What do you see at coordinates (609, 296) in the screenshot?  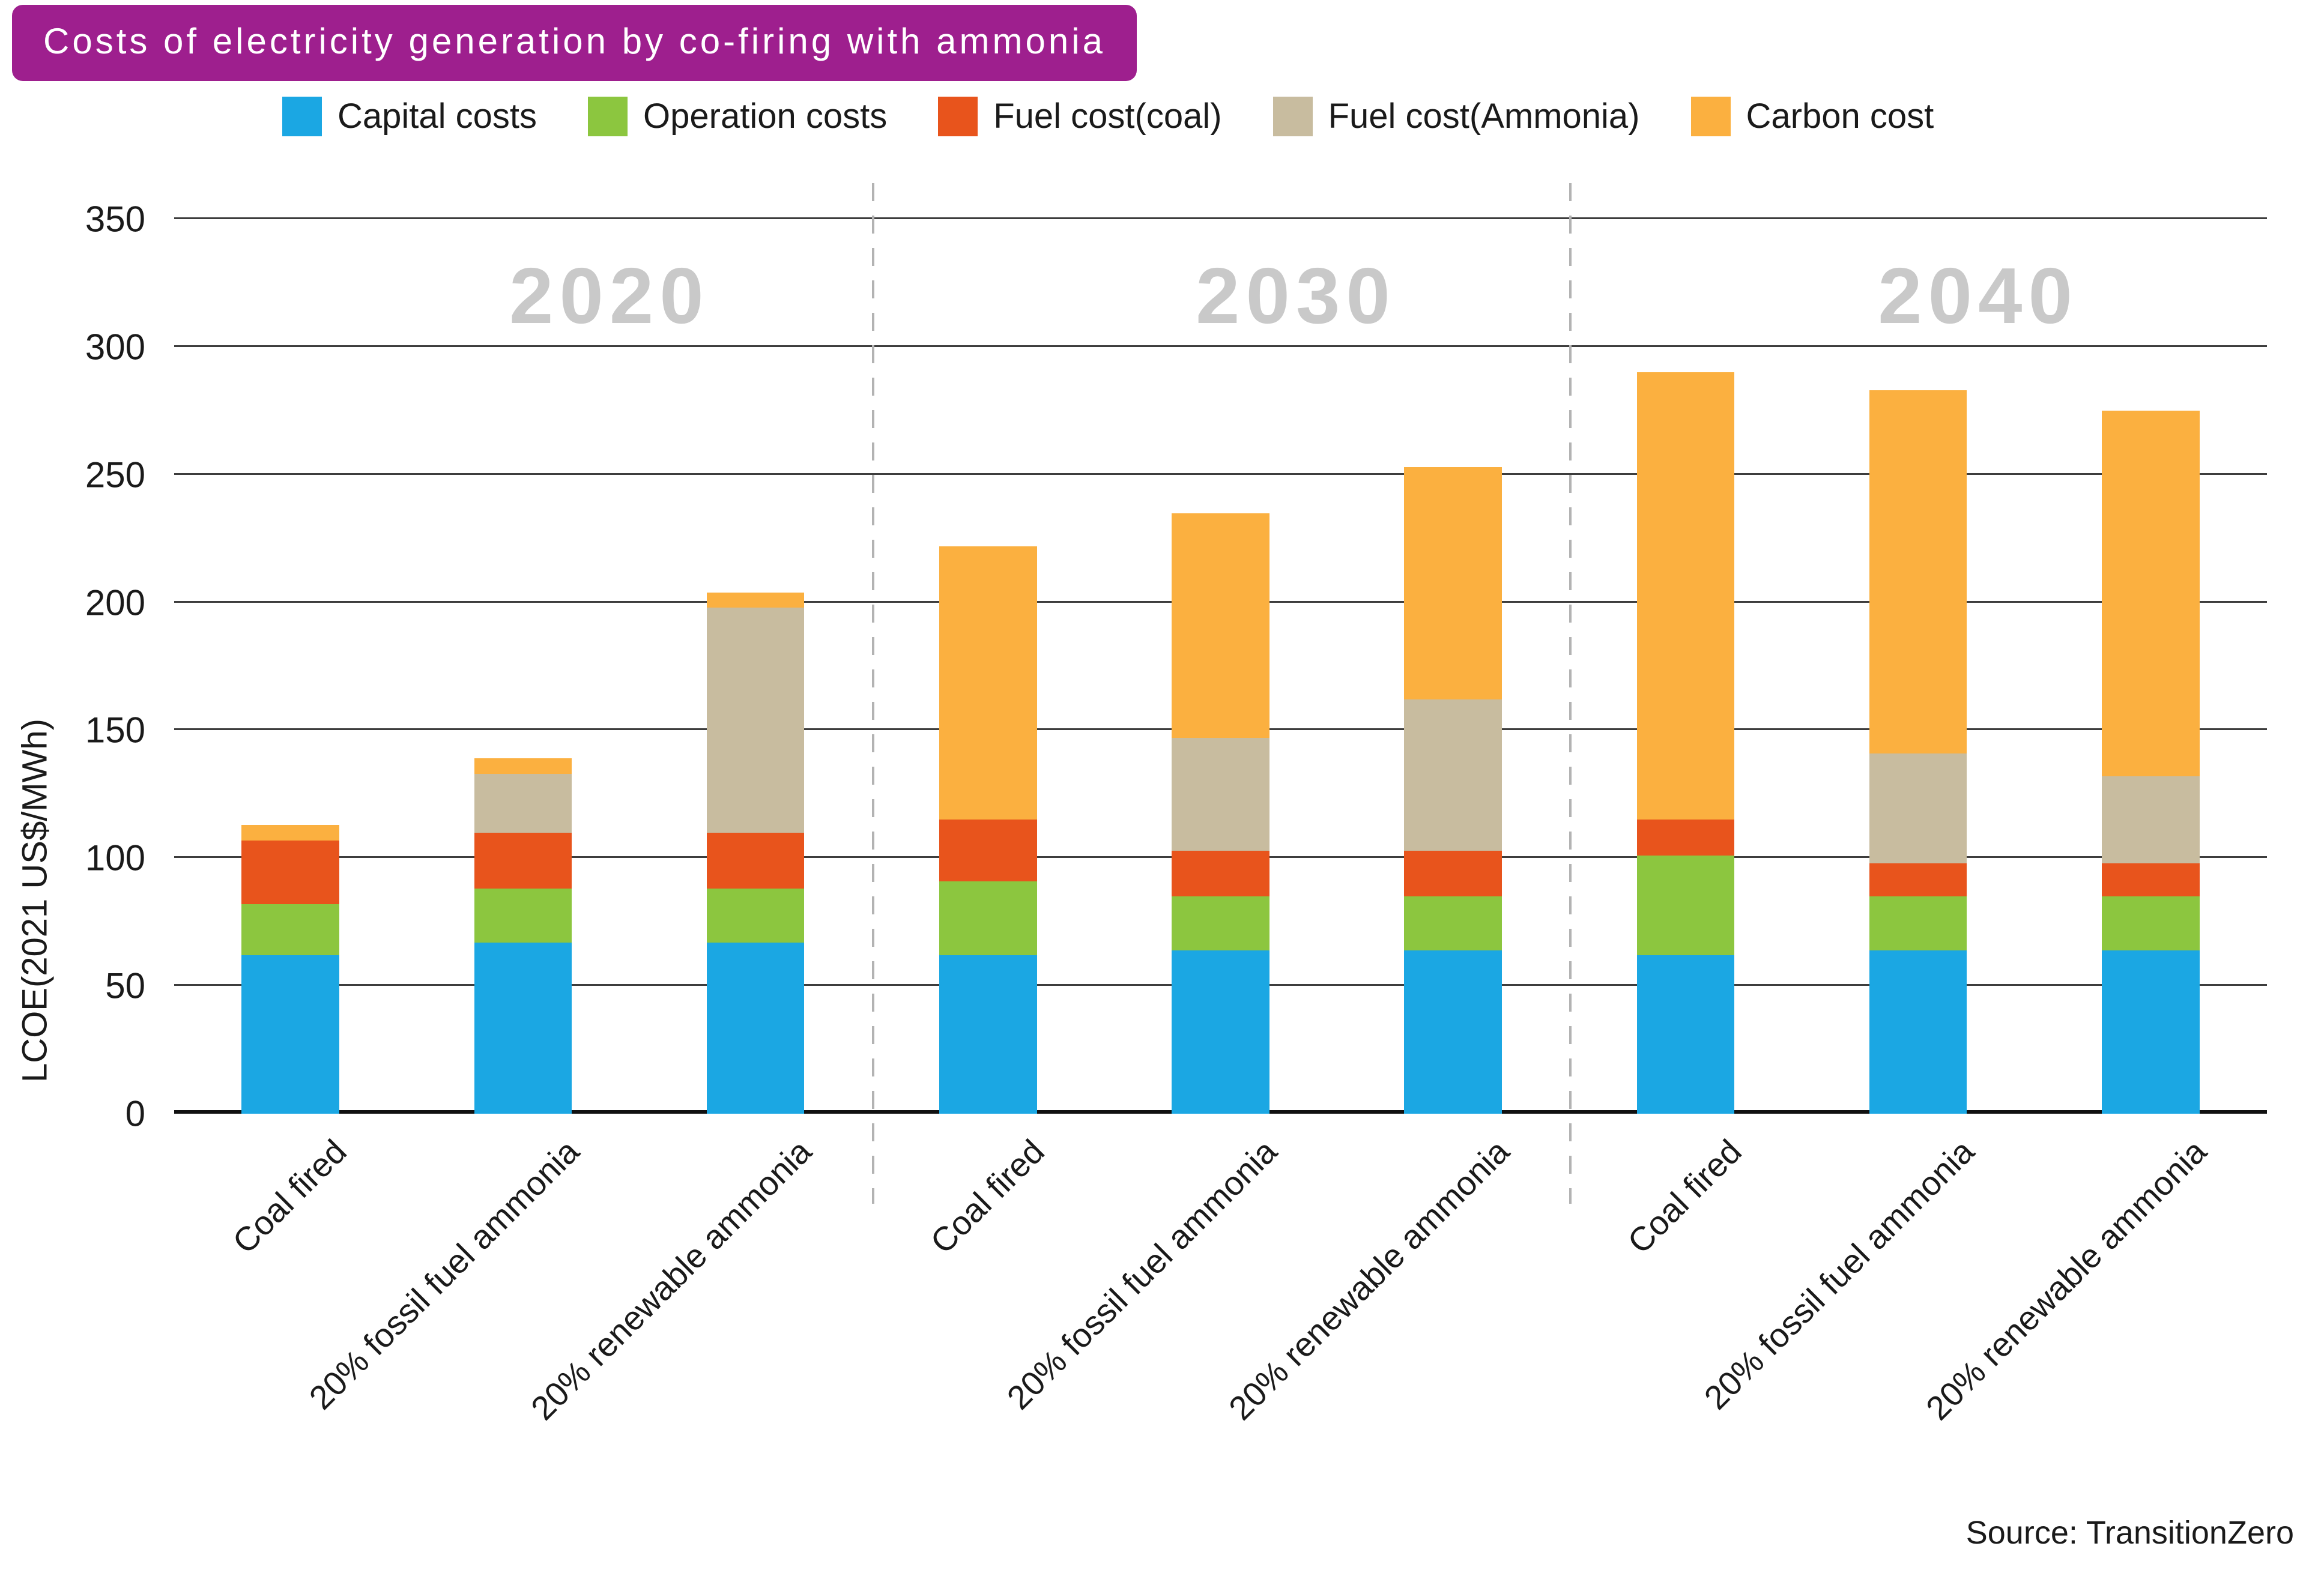 I see `year-label: 2020` at bounding box center [609, 296].